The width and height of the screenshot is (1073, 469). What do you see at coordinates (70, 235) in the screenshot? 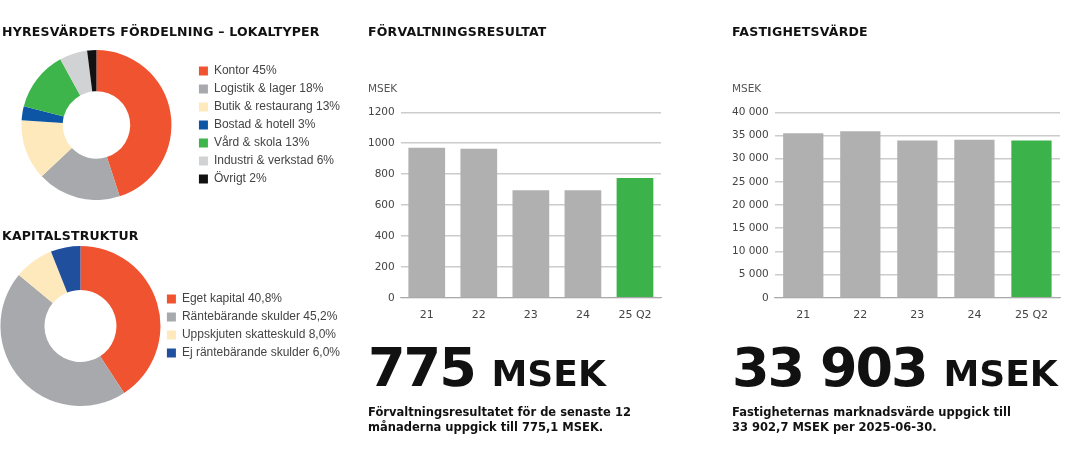
I see `chart-title: KAPITALSTRUKTUR` at bounding box center [70, 235].